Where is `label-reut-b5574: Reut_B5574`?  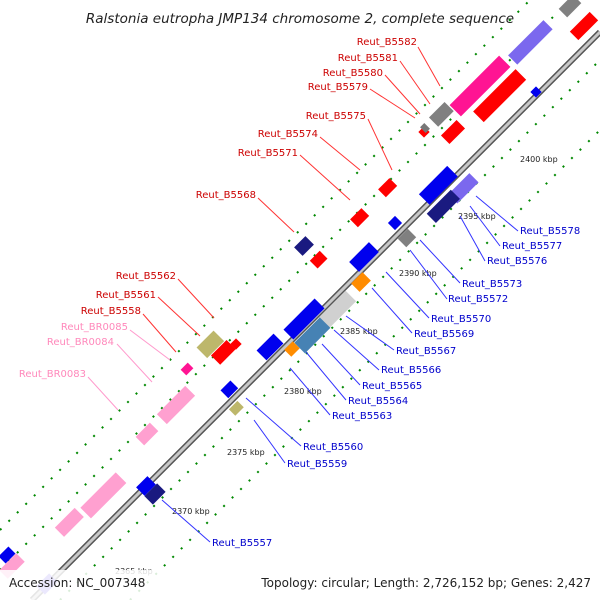 label-reut-b5574: Reut_B5574 is located at coordinates (288, 134).